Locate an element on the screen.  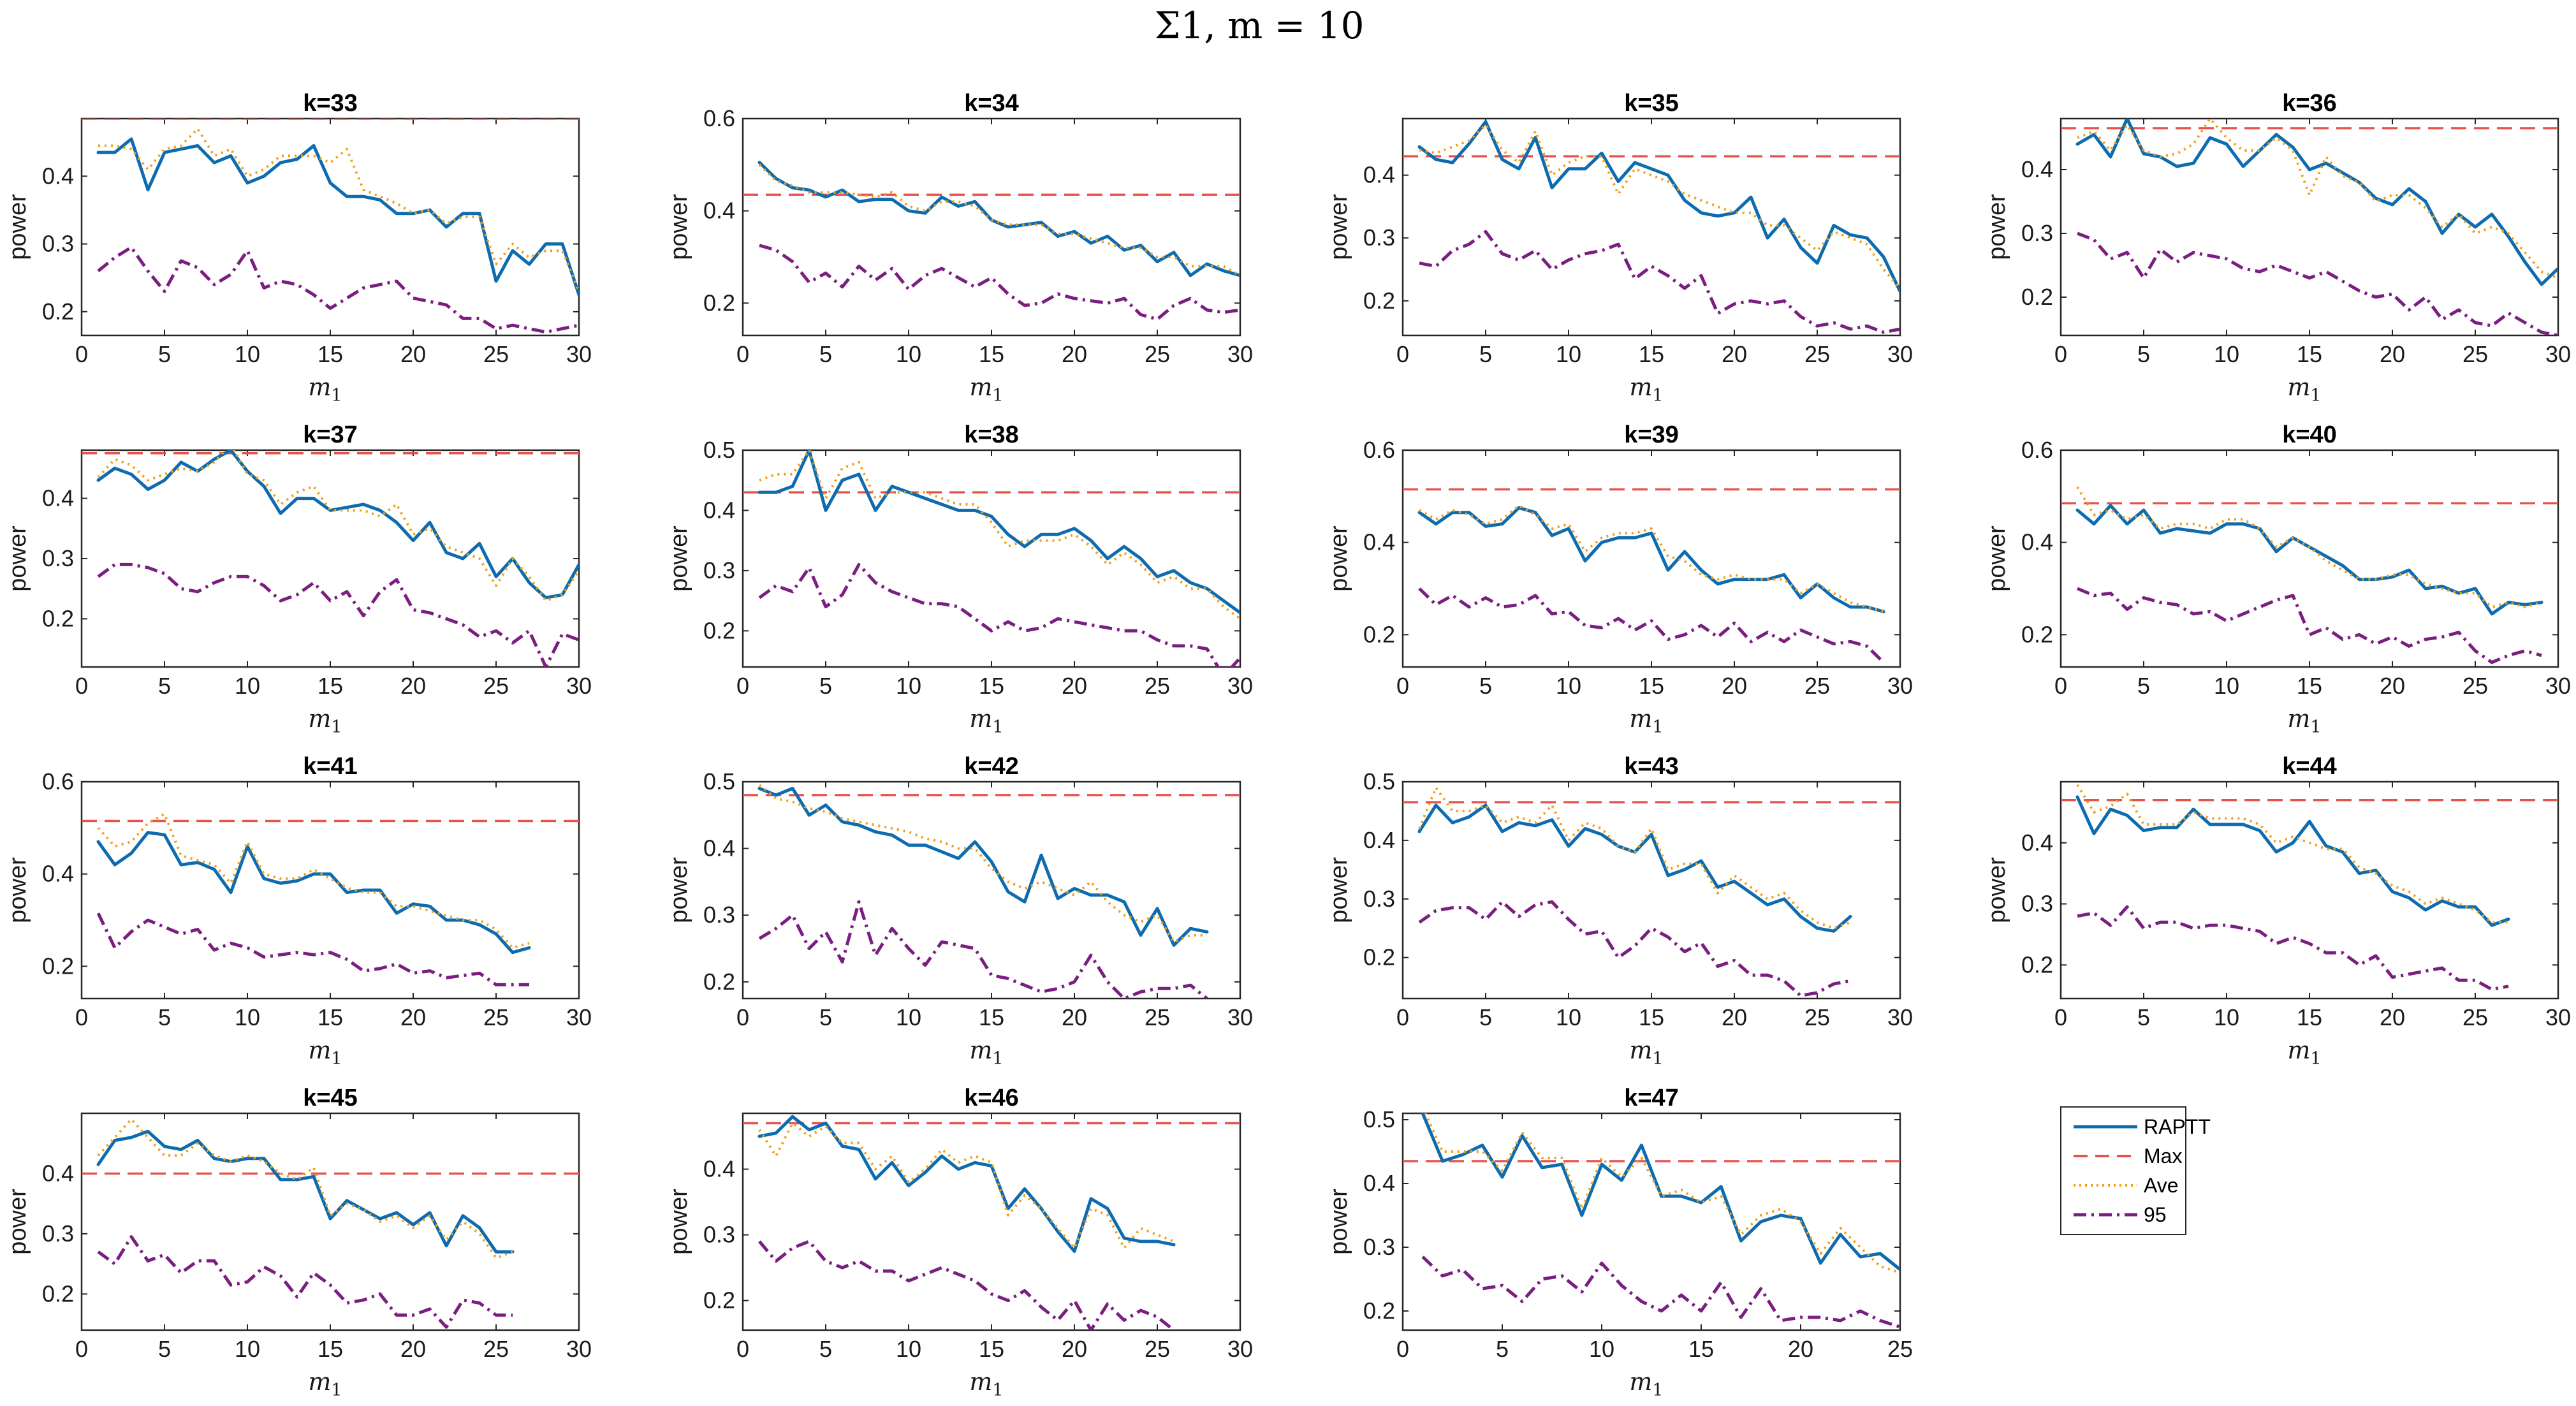
legend: RAPTT Max Ave 95 is located at coordinates (2135, 1170).